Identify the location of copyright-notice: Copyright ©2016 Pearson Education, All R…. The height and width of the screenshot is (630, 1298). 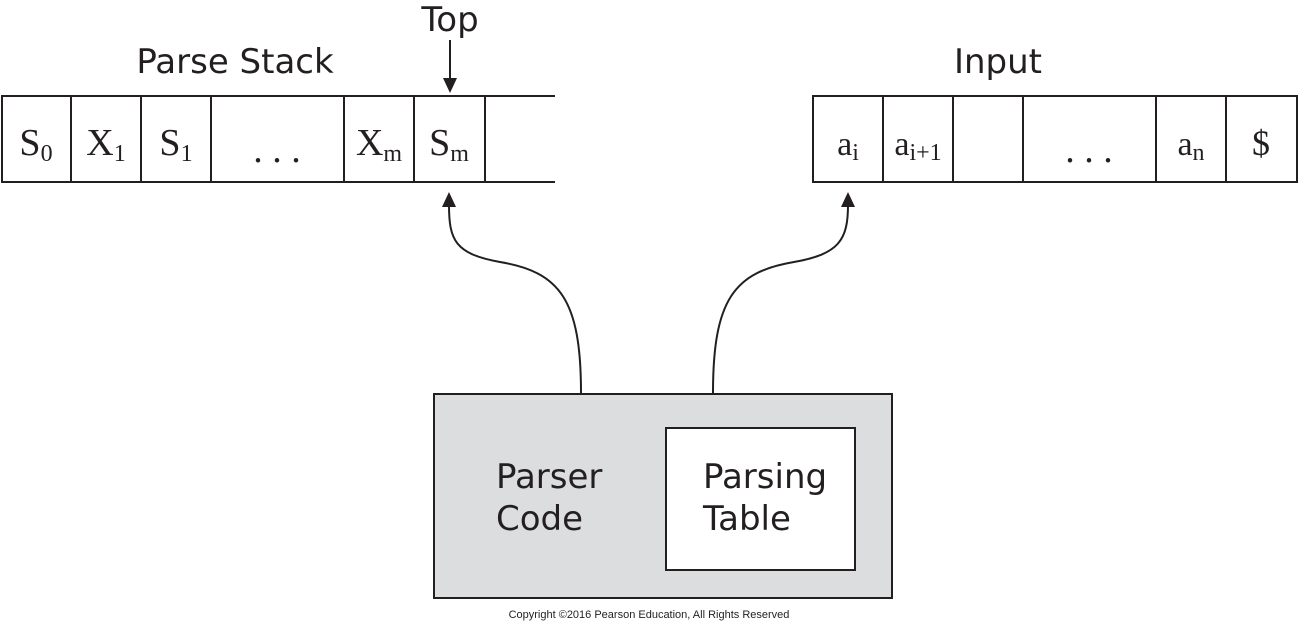
(649, 615).